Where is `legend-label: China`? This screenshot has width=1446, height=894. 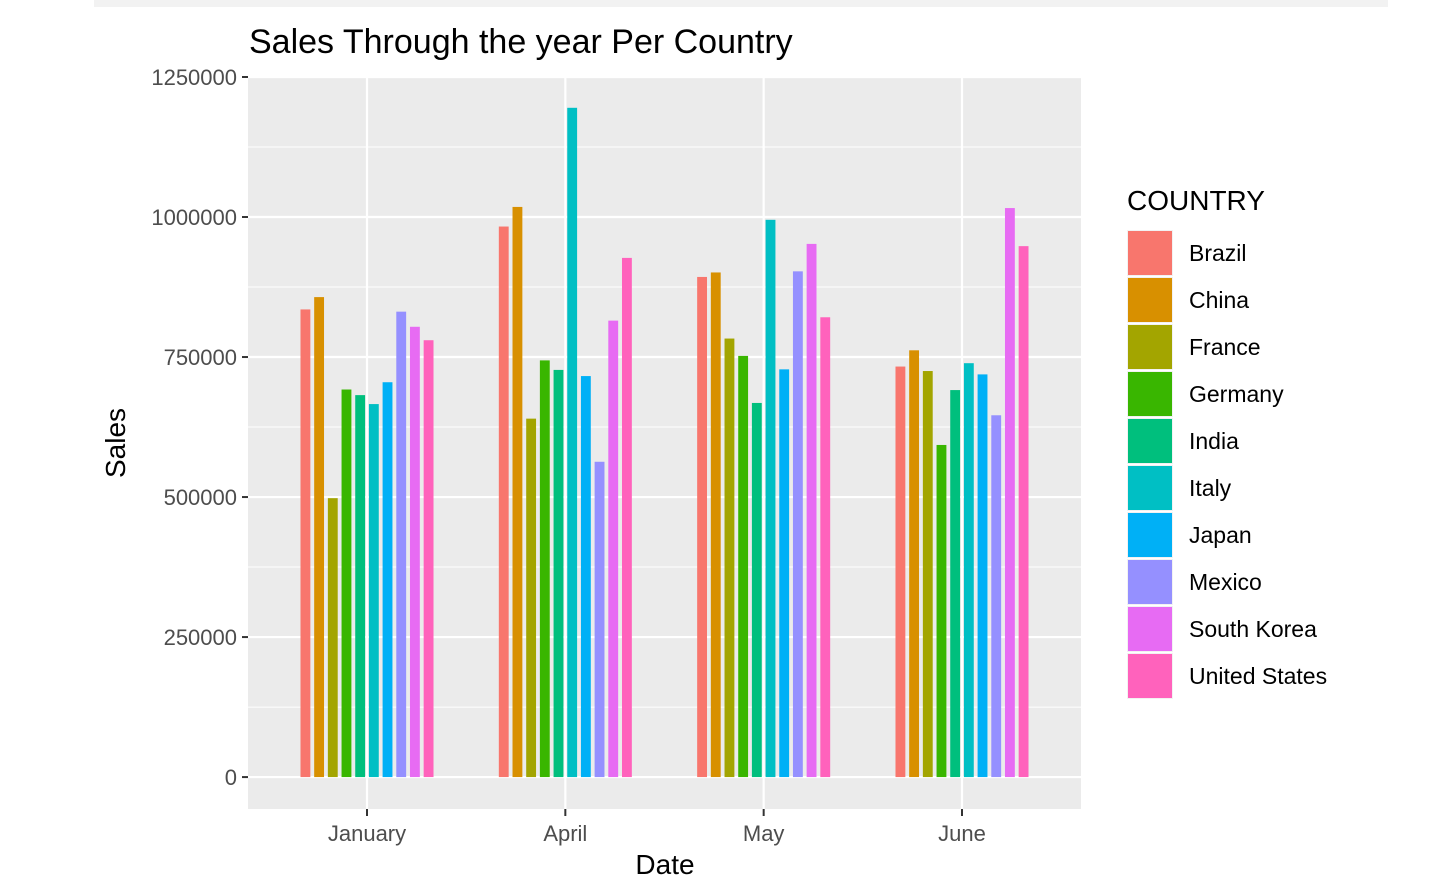
legend-label: China is located at coordinates (1219, 300).